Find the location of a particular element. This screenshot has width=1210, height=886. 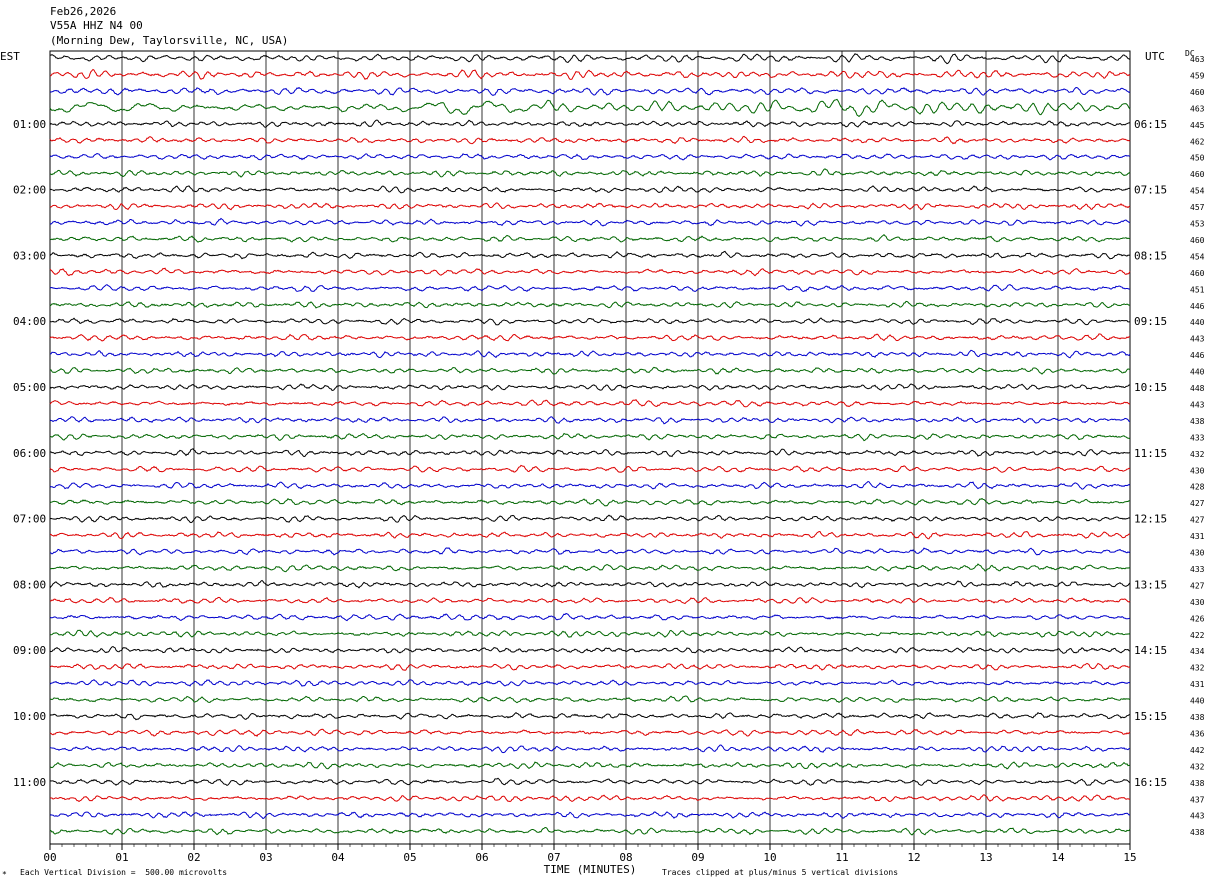

dc-offset-value: 450 is located at coordinates (1197, 158).